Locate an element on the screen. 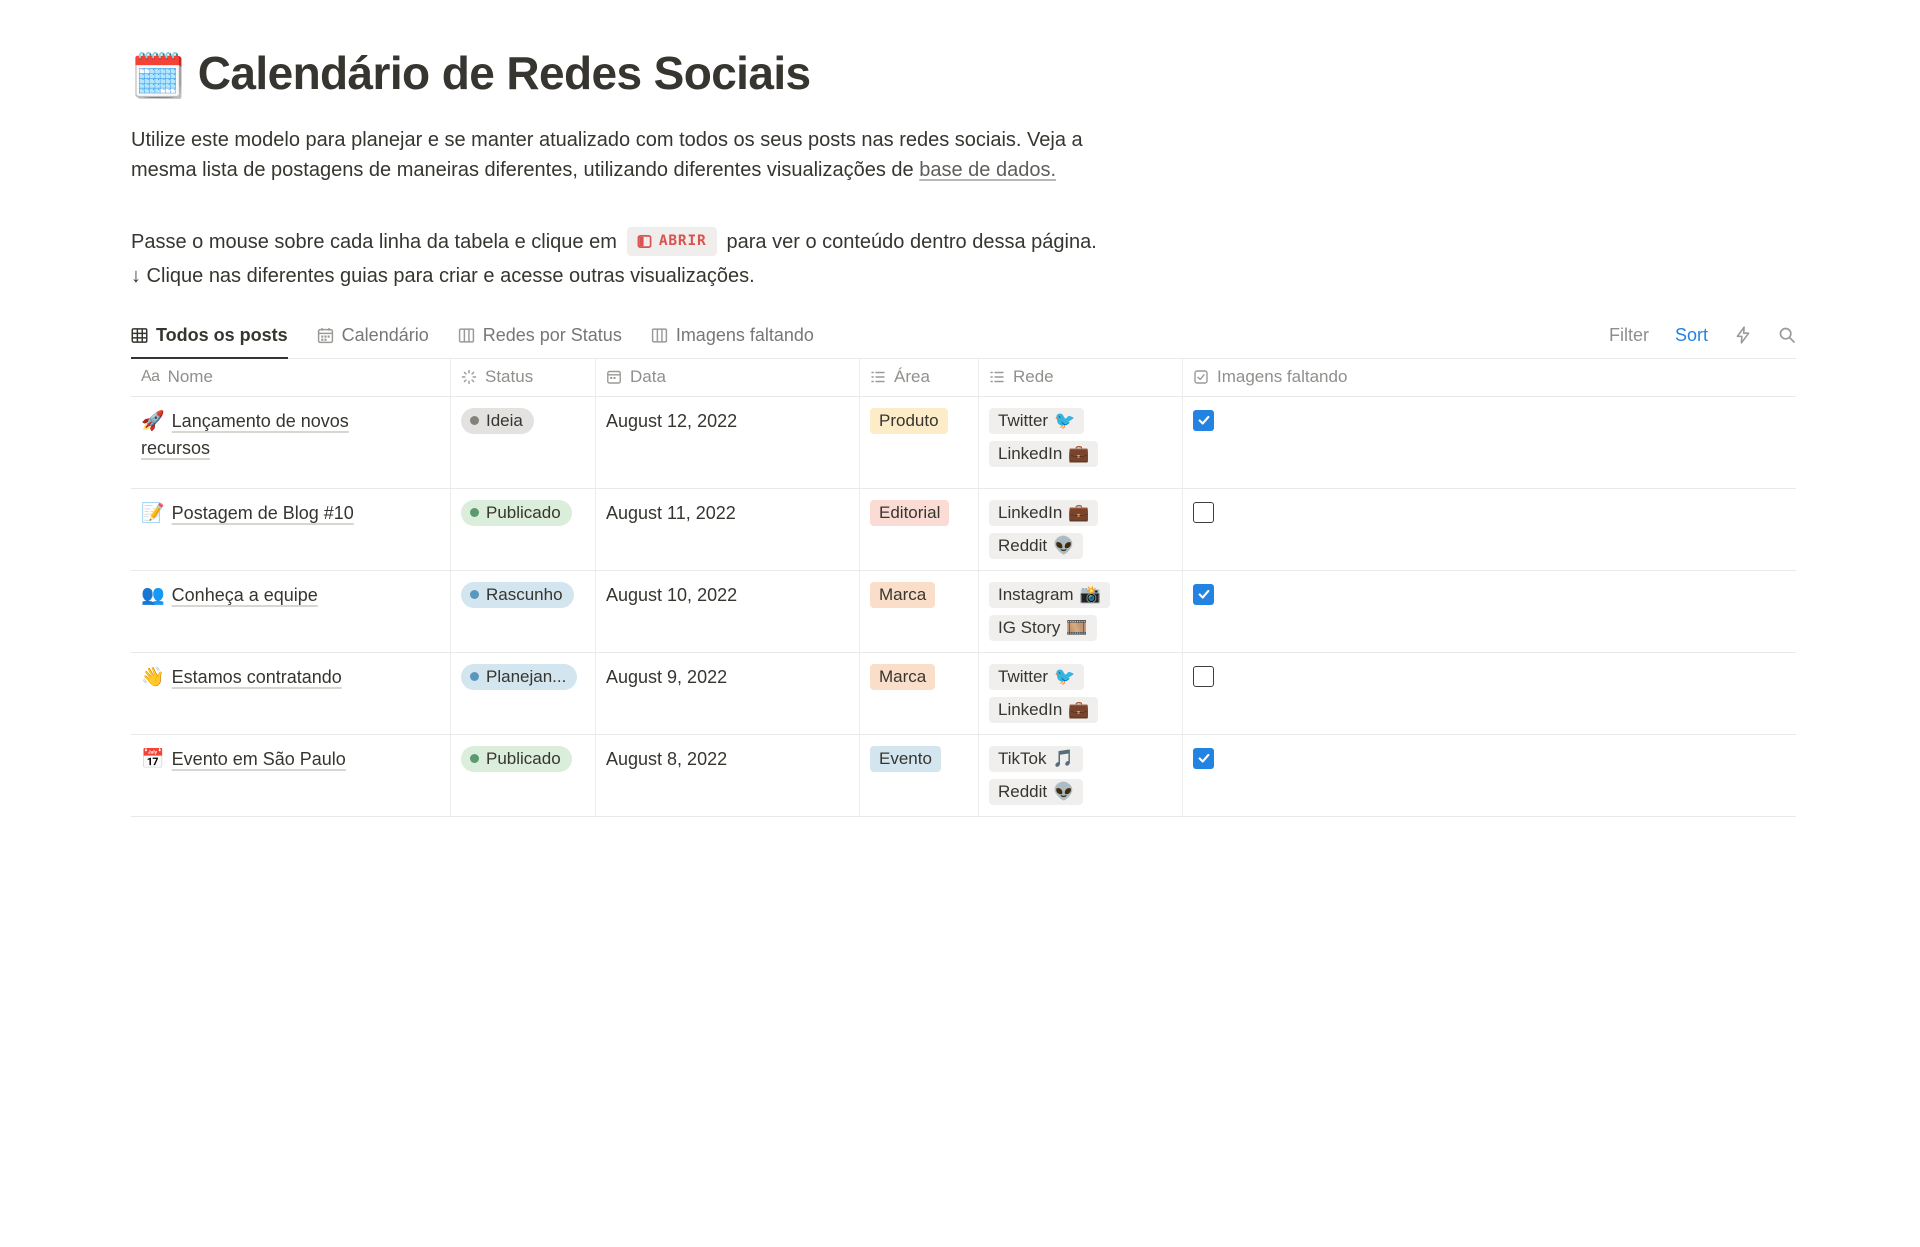 This screenshot has width=1920, height=1247. sort-button: Sort is located at coordinates (1691, 334).